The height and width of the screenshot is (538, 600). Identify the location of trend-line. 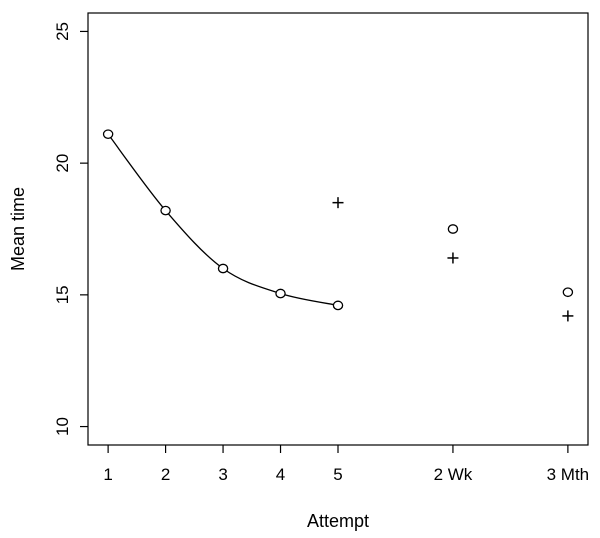
(223, 220).